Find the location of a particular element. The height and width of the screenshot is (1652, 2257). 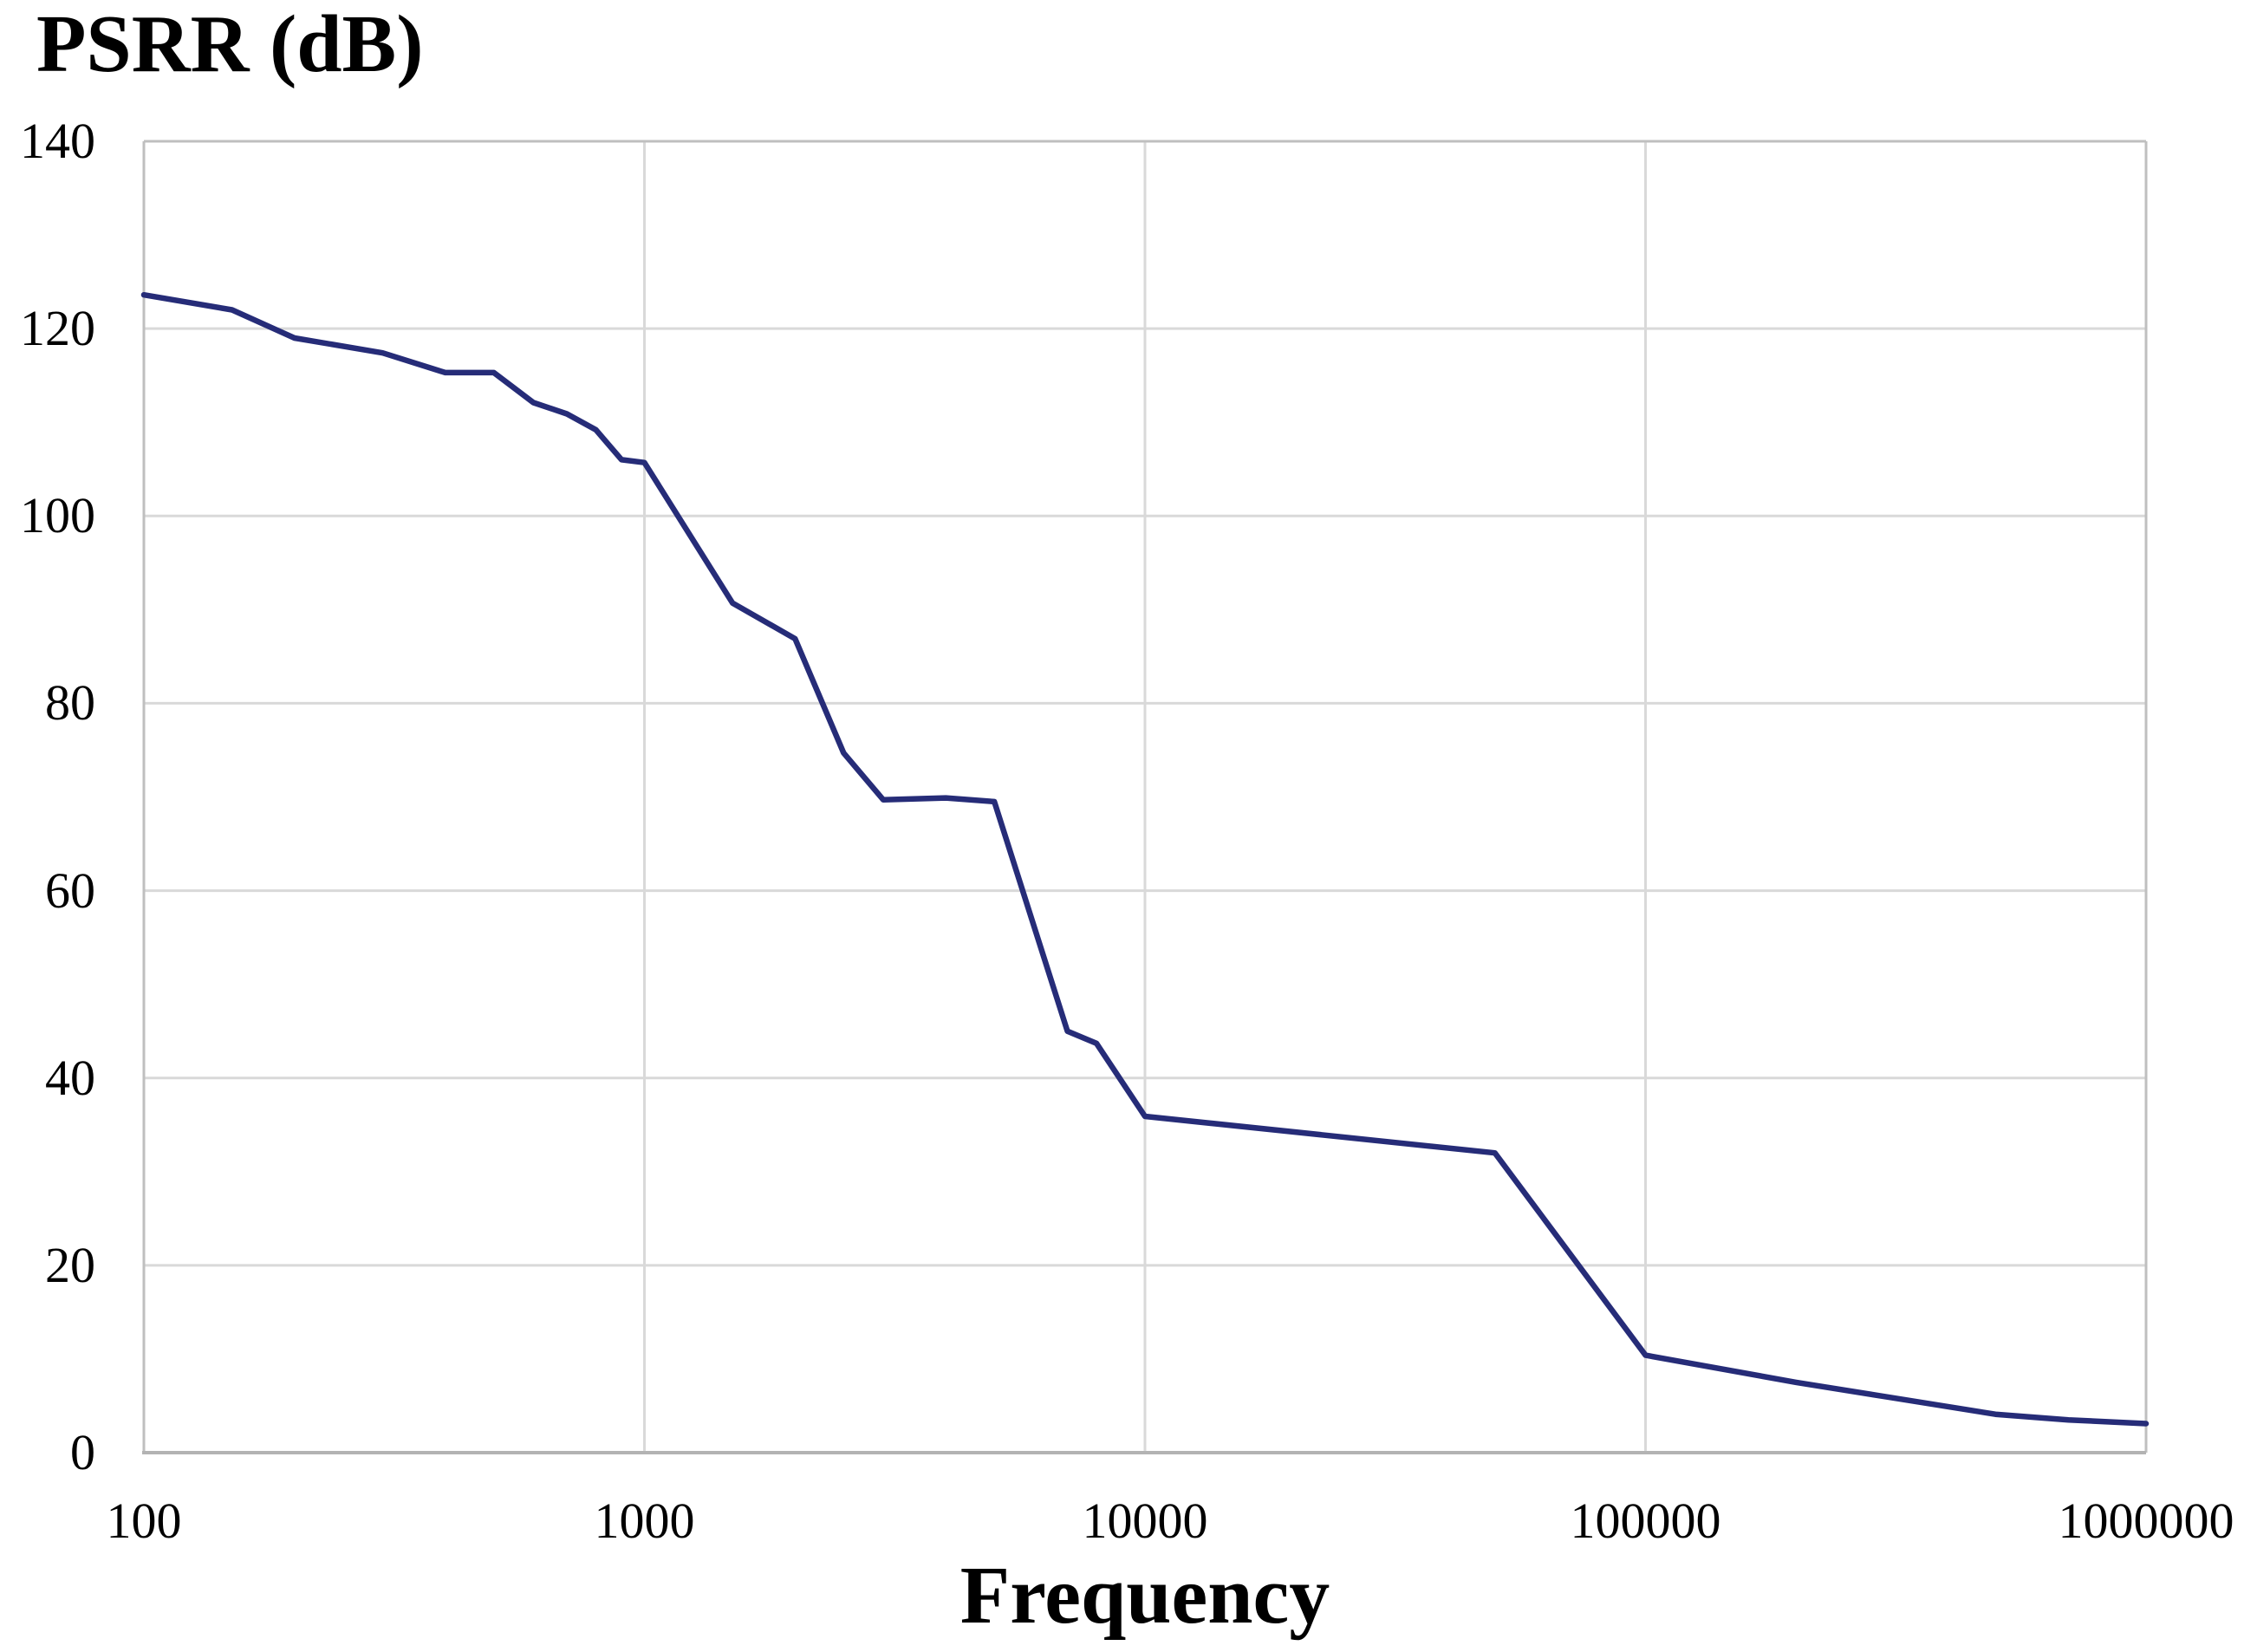

y-tick-label: 0 is located at coordinates (82, 1452).